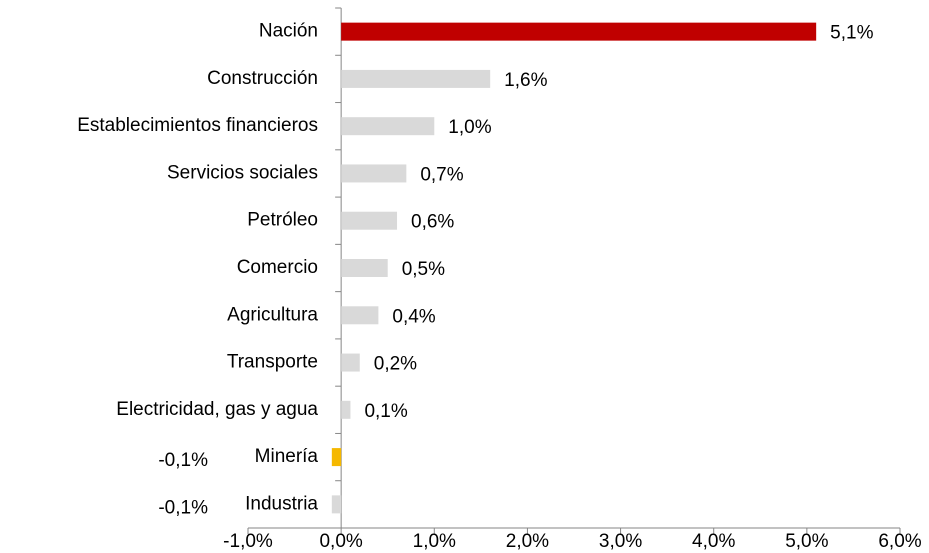  What do you see at coordinates (851, 33) in the screenshot?
I see `value-label: 5,1%` at bounding box center [851, 33].